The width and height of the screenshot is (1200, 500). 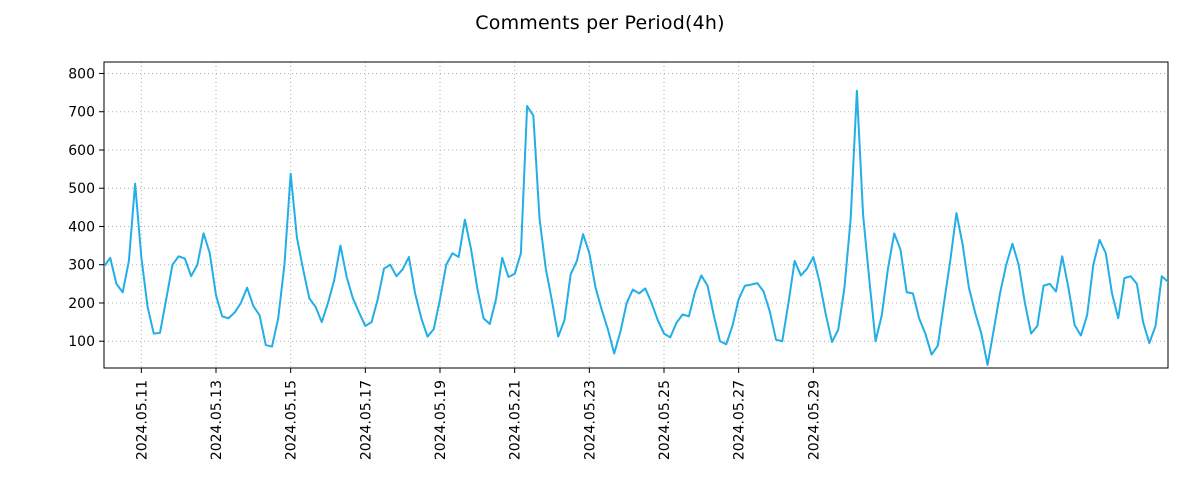 What do you see at coordinates (81, 304) in the screenshot?
I see `y-axis-tick-label: 200` at bounding box center [81, 304].